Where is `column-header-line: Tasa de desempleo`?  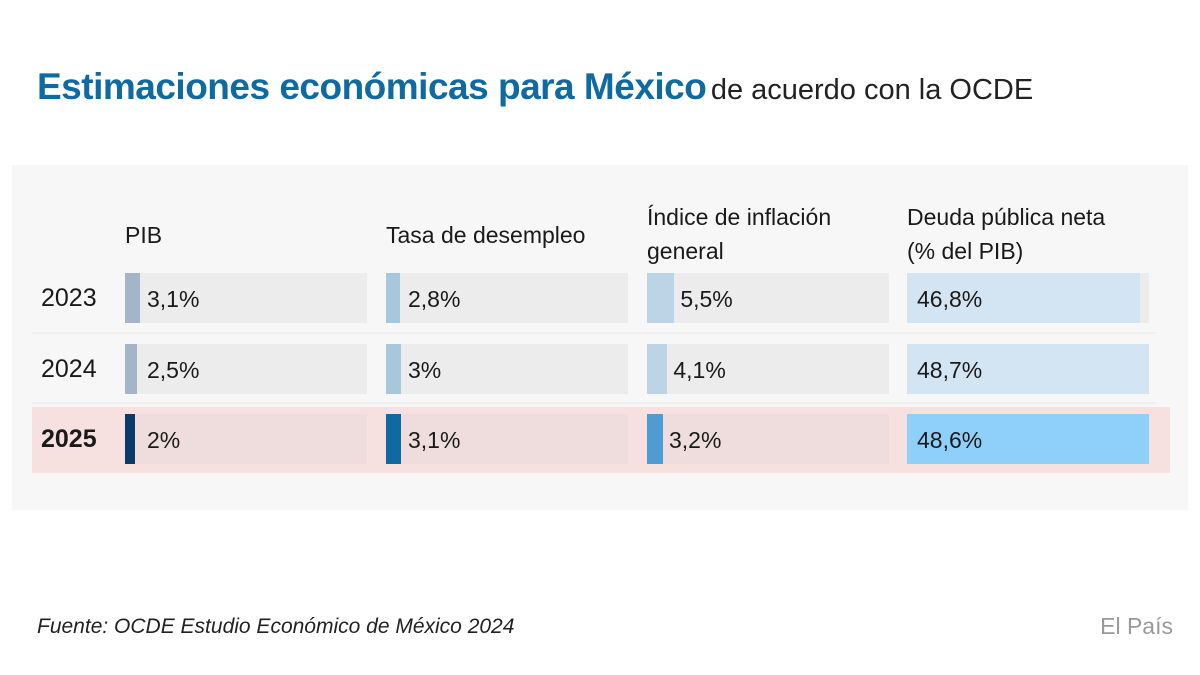
column-header-line: Tasa de desempleo is located at coordinates (486, 235).